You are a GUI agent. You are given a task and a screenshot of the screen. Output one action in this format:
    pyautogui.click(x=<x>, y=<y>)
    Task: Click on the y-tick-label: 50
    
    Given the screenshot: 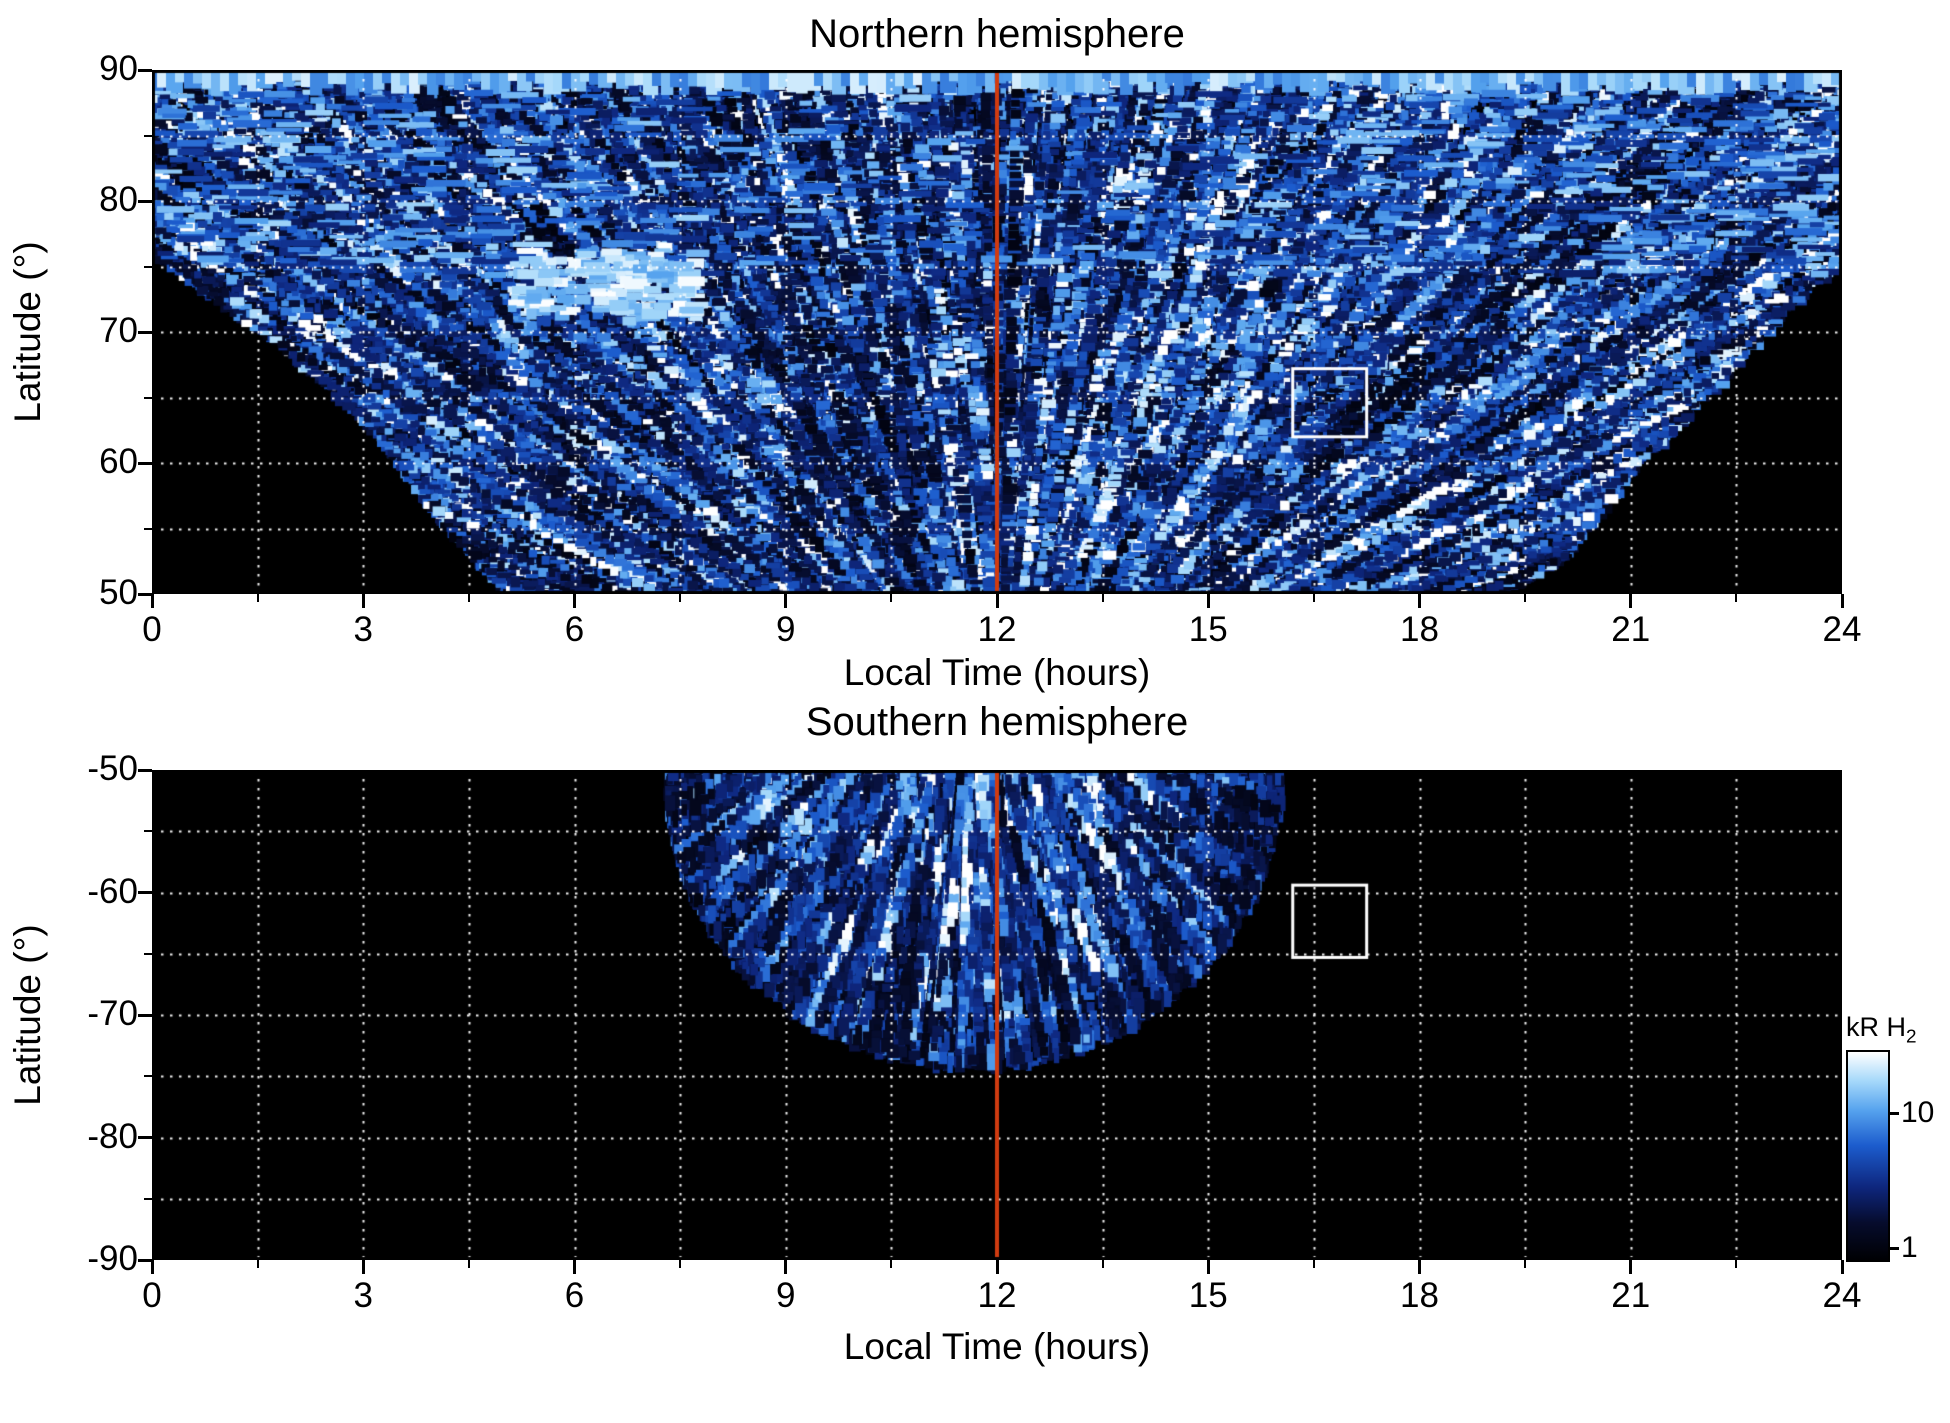 What is the action you would take?
    pyautogui.click(x=118, y=592)
    